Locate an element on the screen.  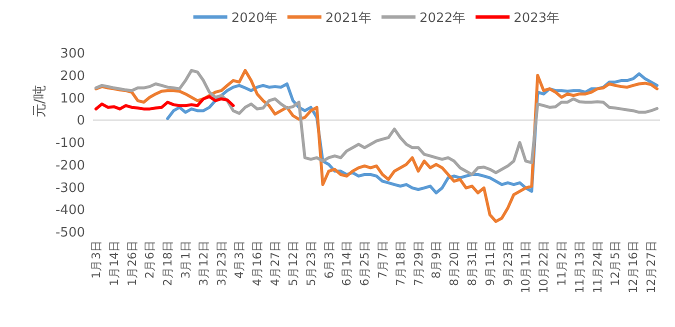
x-tick-label: 7月7日 is located at coordinates (382, 259).